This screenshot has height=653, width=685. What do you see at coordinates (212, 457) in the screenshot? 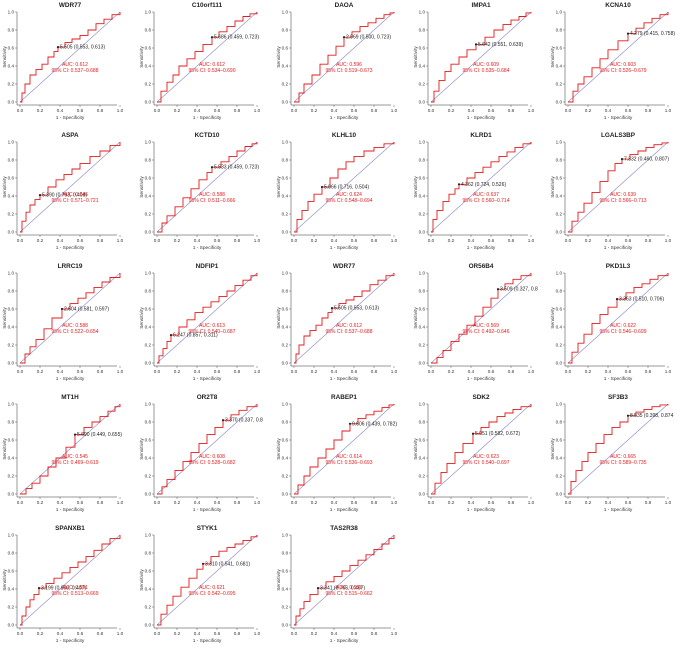
I see `auc-label: AUC: 0.608` at bounding box center [212, 457].